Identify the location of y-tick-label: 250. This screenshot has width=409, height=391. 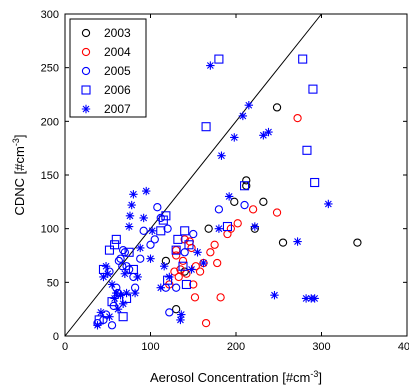
(50, 69).